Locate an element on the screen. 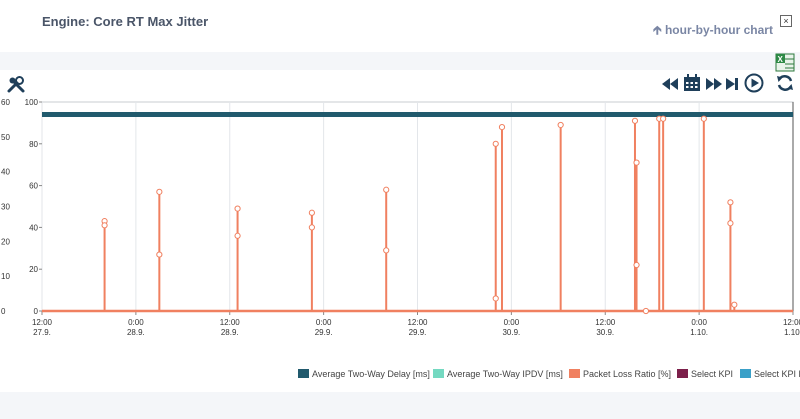 The image size is (800, 419). rewind-icon is located at coordinates (670, 84).